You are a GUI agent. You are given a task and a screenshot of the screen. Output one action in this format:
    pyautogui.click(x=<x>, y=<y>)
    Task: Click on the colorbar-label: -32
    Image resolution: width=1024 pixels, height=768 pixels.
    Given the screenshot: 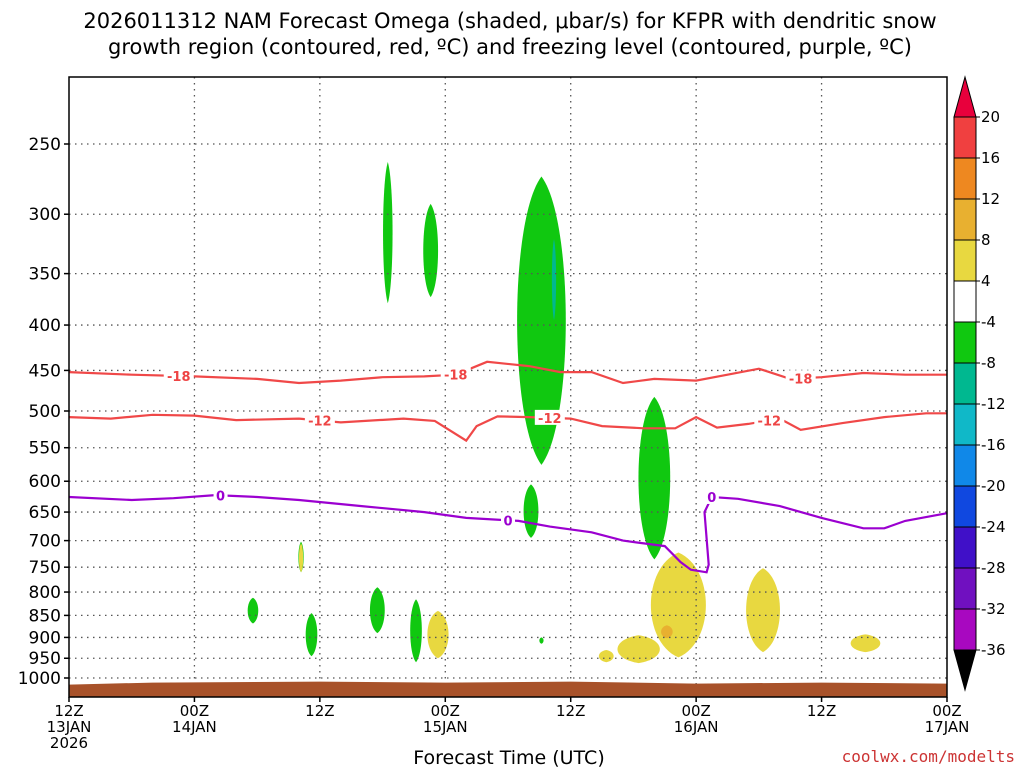 What is the action you would take?
    pyautogui.click(x=993, y=609)
    